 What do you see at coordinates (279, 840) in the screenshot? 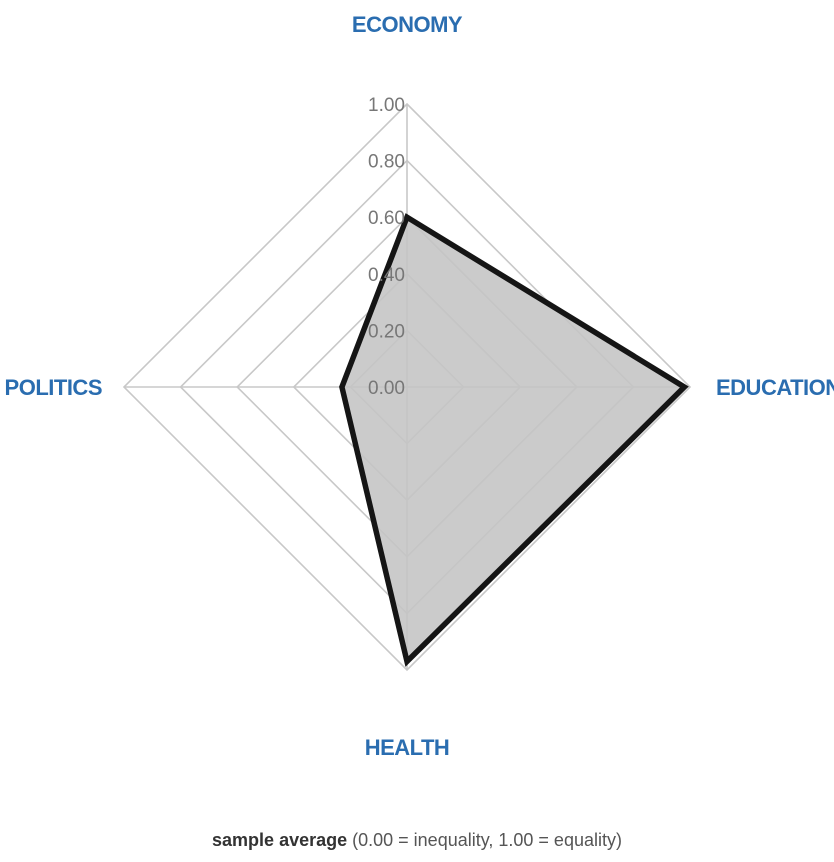
I see `caption-strong: sample average` at bounding box center [279, 840].